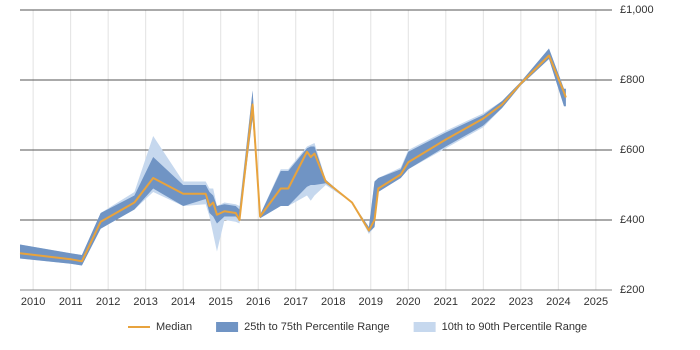 Image resolution: width=700 pixels, height=350 pixels. Describe the element at coordinates (632, 150) in the screenshot. I see `y-tick-label: £600` at that location.